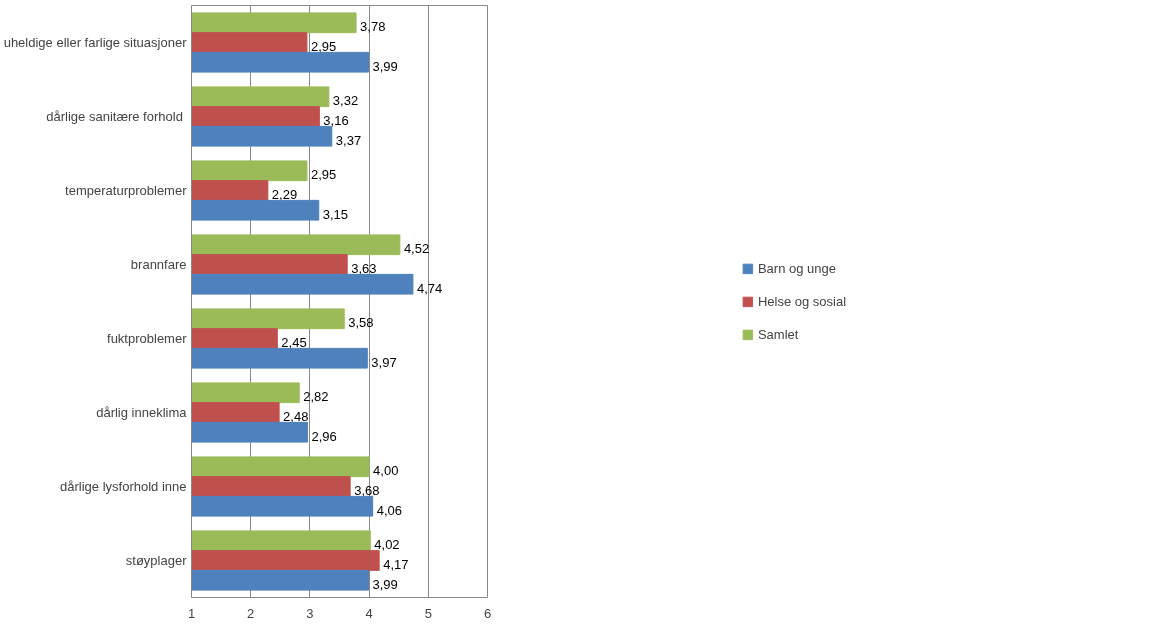 The width and height of the screenshot is (1158, 637). What do you see at coordinates (123, 486) in the screenshot?
I see `y-tick-label: dårlige lysforhold inne` at bounding box center [123, 486].